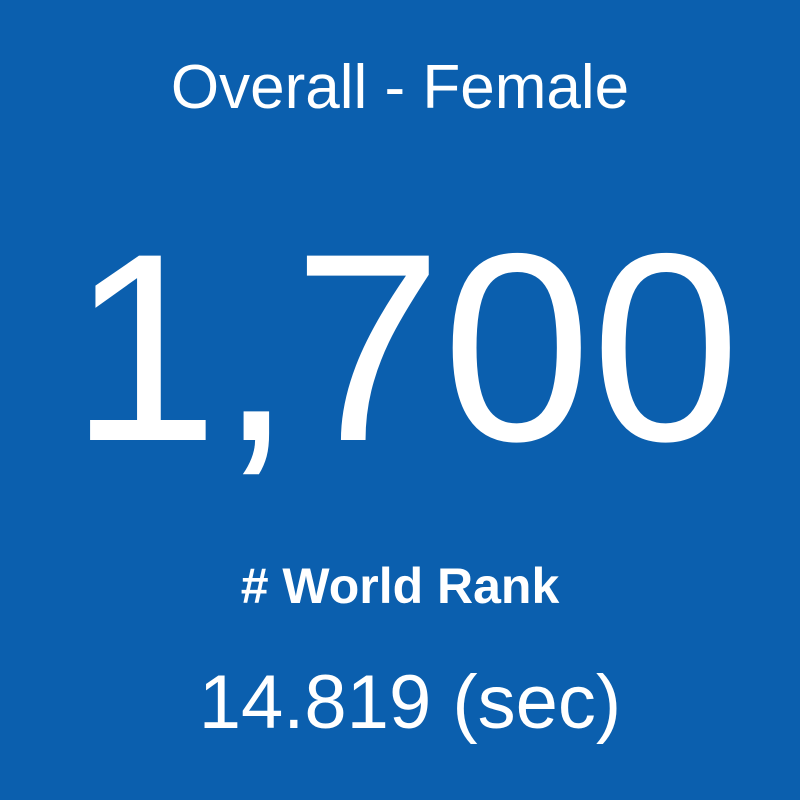  I want to click on tile-time: 14.819 (sec), so click(410, 702).